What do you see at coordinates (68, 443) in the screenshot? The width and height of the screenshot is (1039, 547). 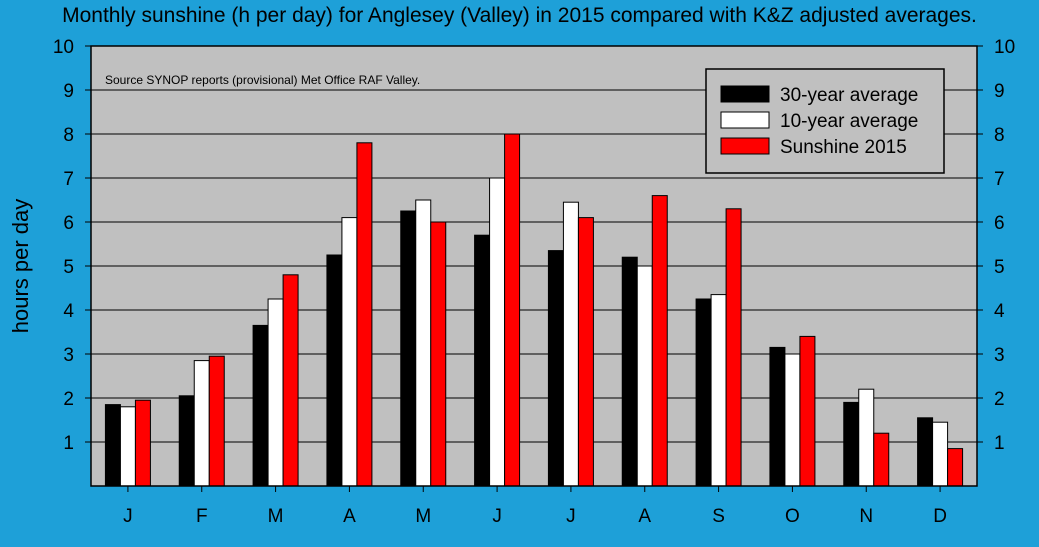 I see `y-tick-label-left: 1` at bounding box center [68, 443].